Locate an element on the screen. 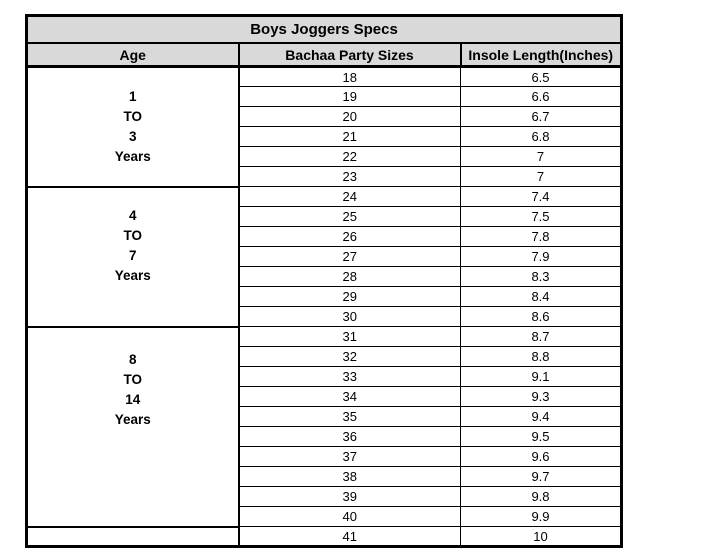 This screenshot has width=708, height=560. size-cell: 21 is located at coordinates (349, 136).